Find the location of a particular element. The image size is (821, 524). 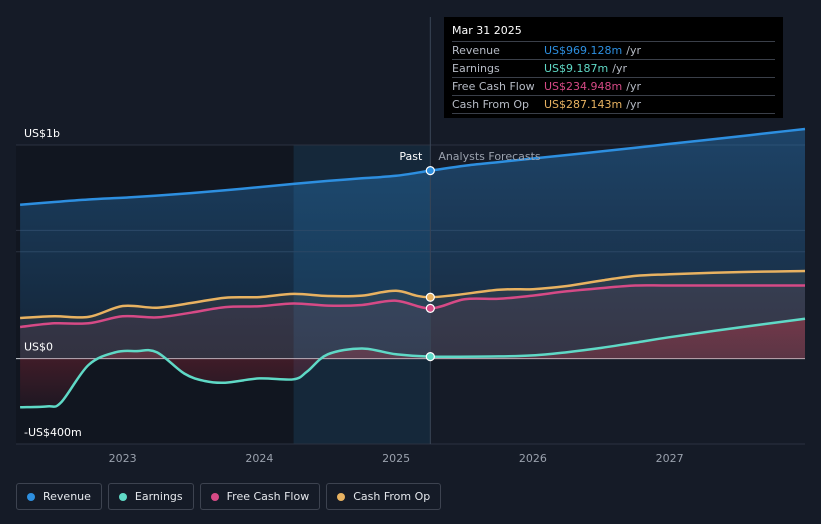

tooltip-label: Revenue is located at coordinates (476, 50).